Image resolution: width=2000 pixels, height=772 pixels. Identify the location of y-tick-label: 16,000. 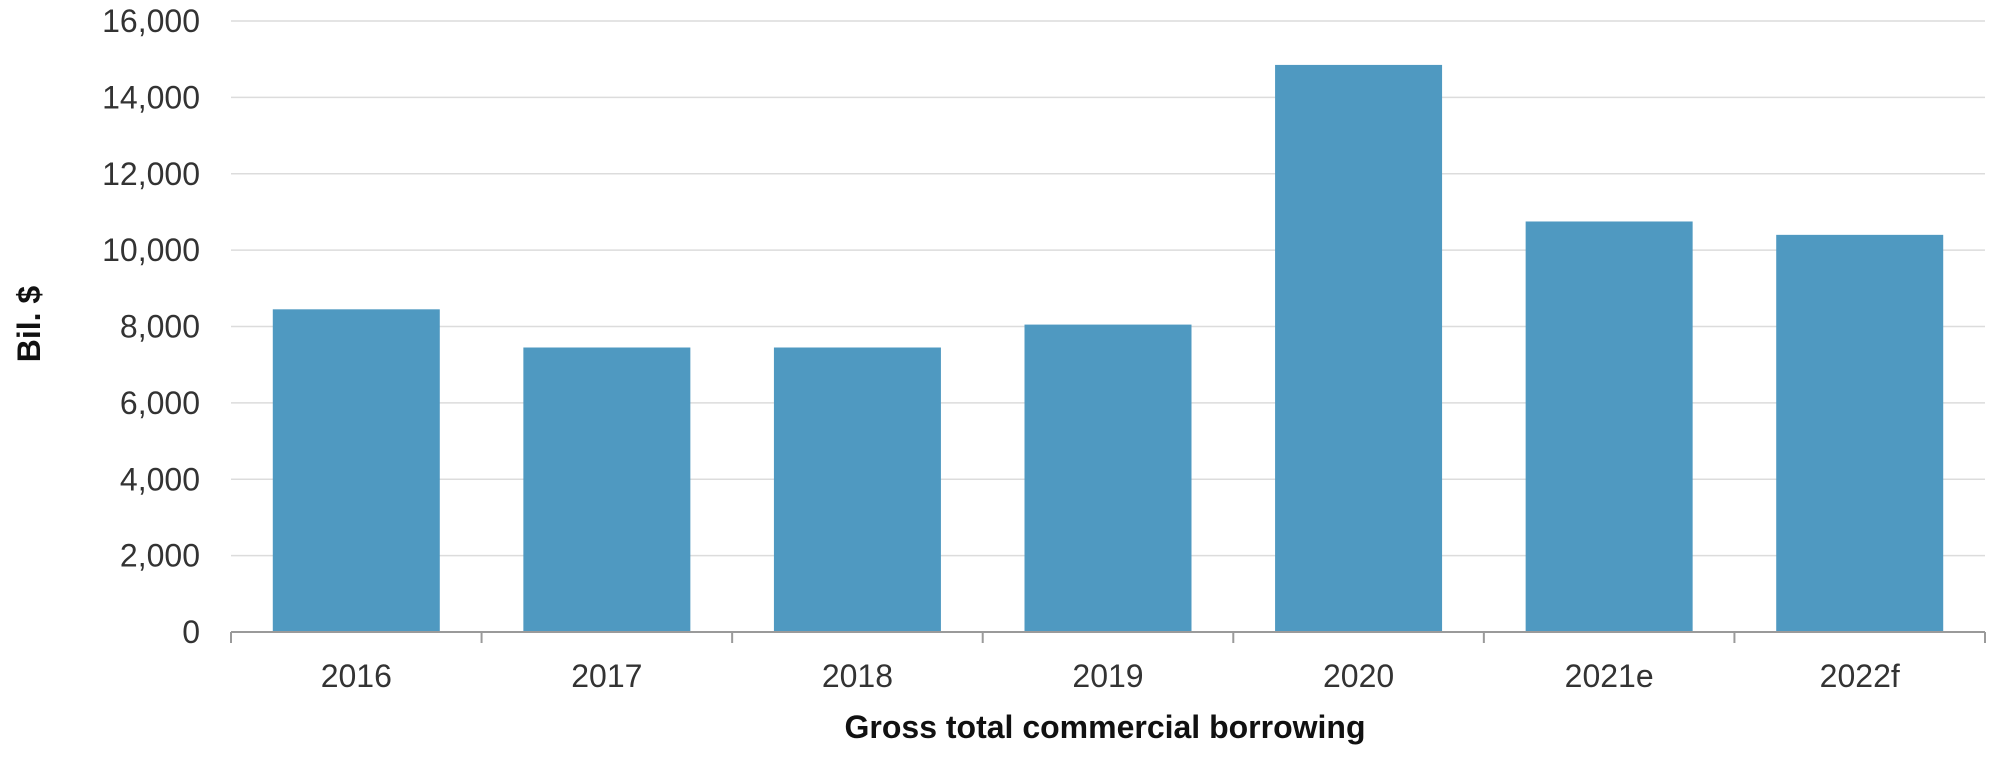
(151, 21).